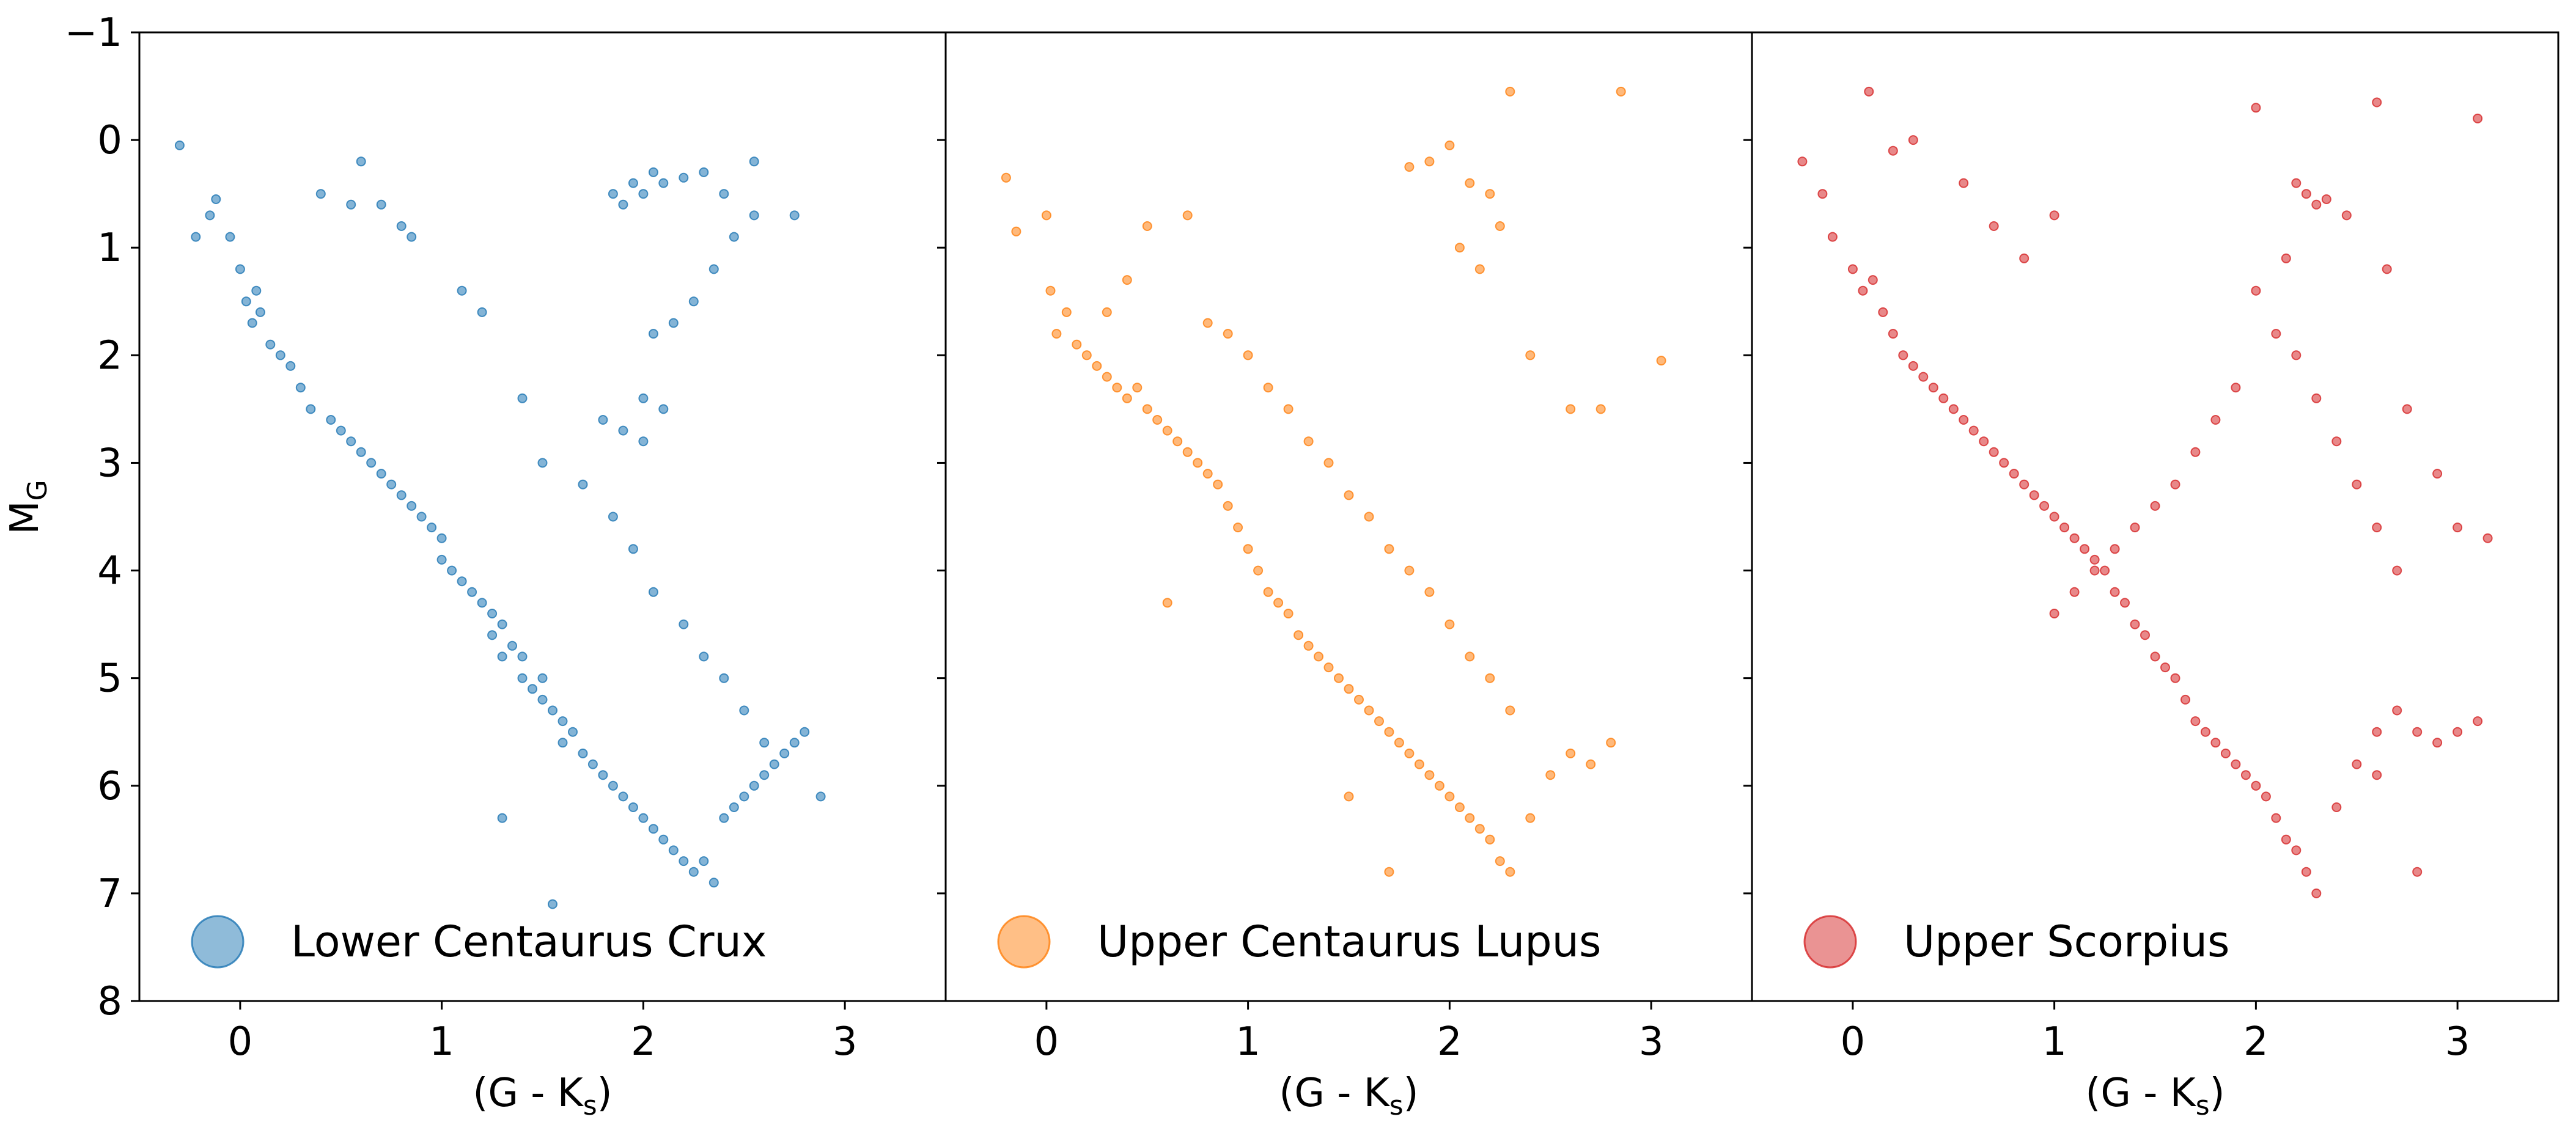 This screenshot has width=2576, height=1122. Describe the element at coordinates (109, 141) in the screenshot. I see `y-tick-label: 0` at that location.